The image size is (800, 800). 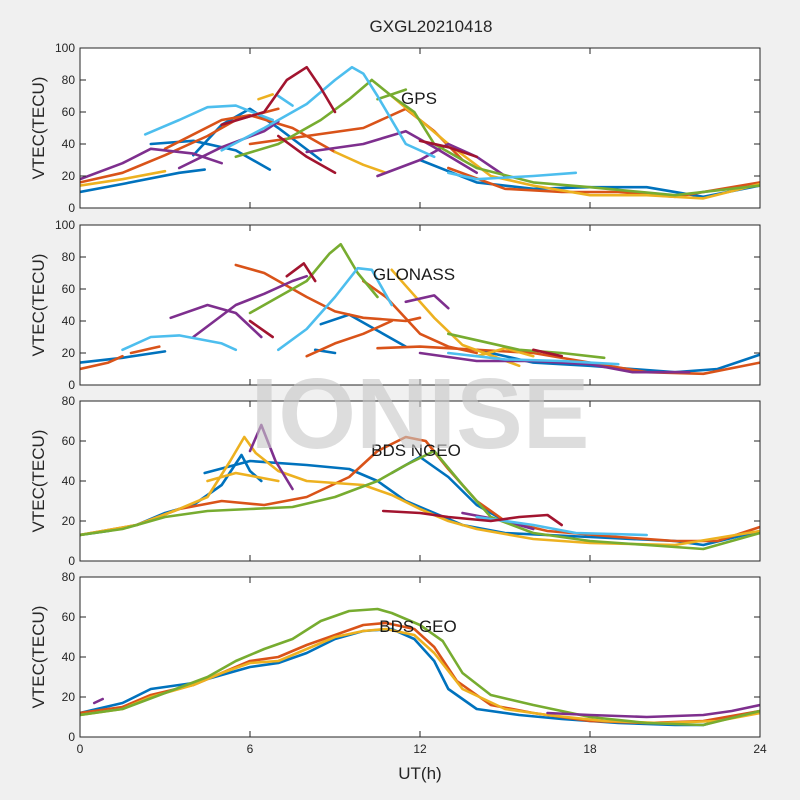 I want to click on x-tick-label: 18, so click(x=590, y=749).